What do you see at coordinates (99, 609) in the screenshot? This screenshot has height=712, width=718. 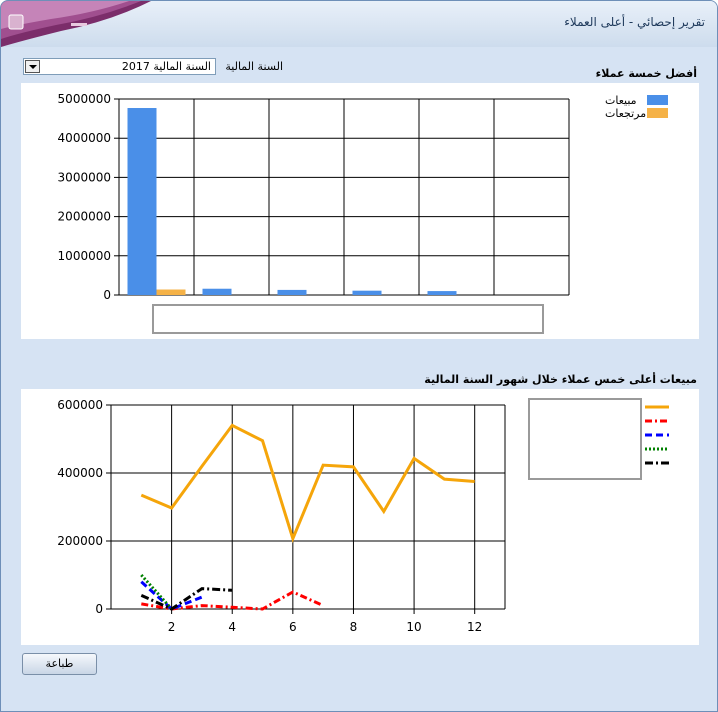 I see `line-y-tick-label: 0` at bounding box center [99, 609].